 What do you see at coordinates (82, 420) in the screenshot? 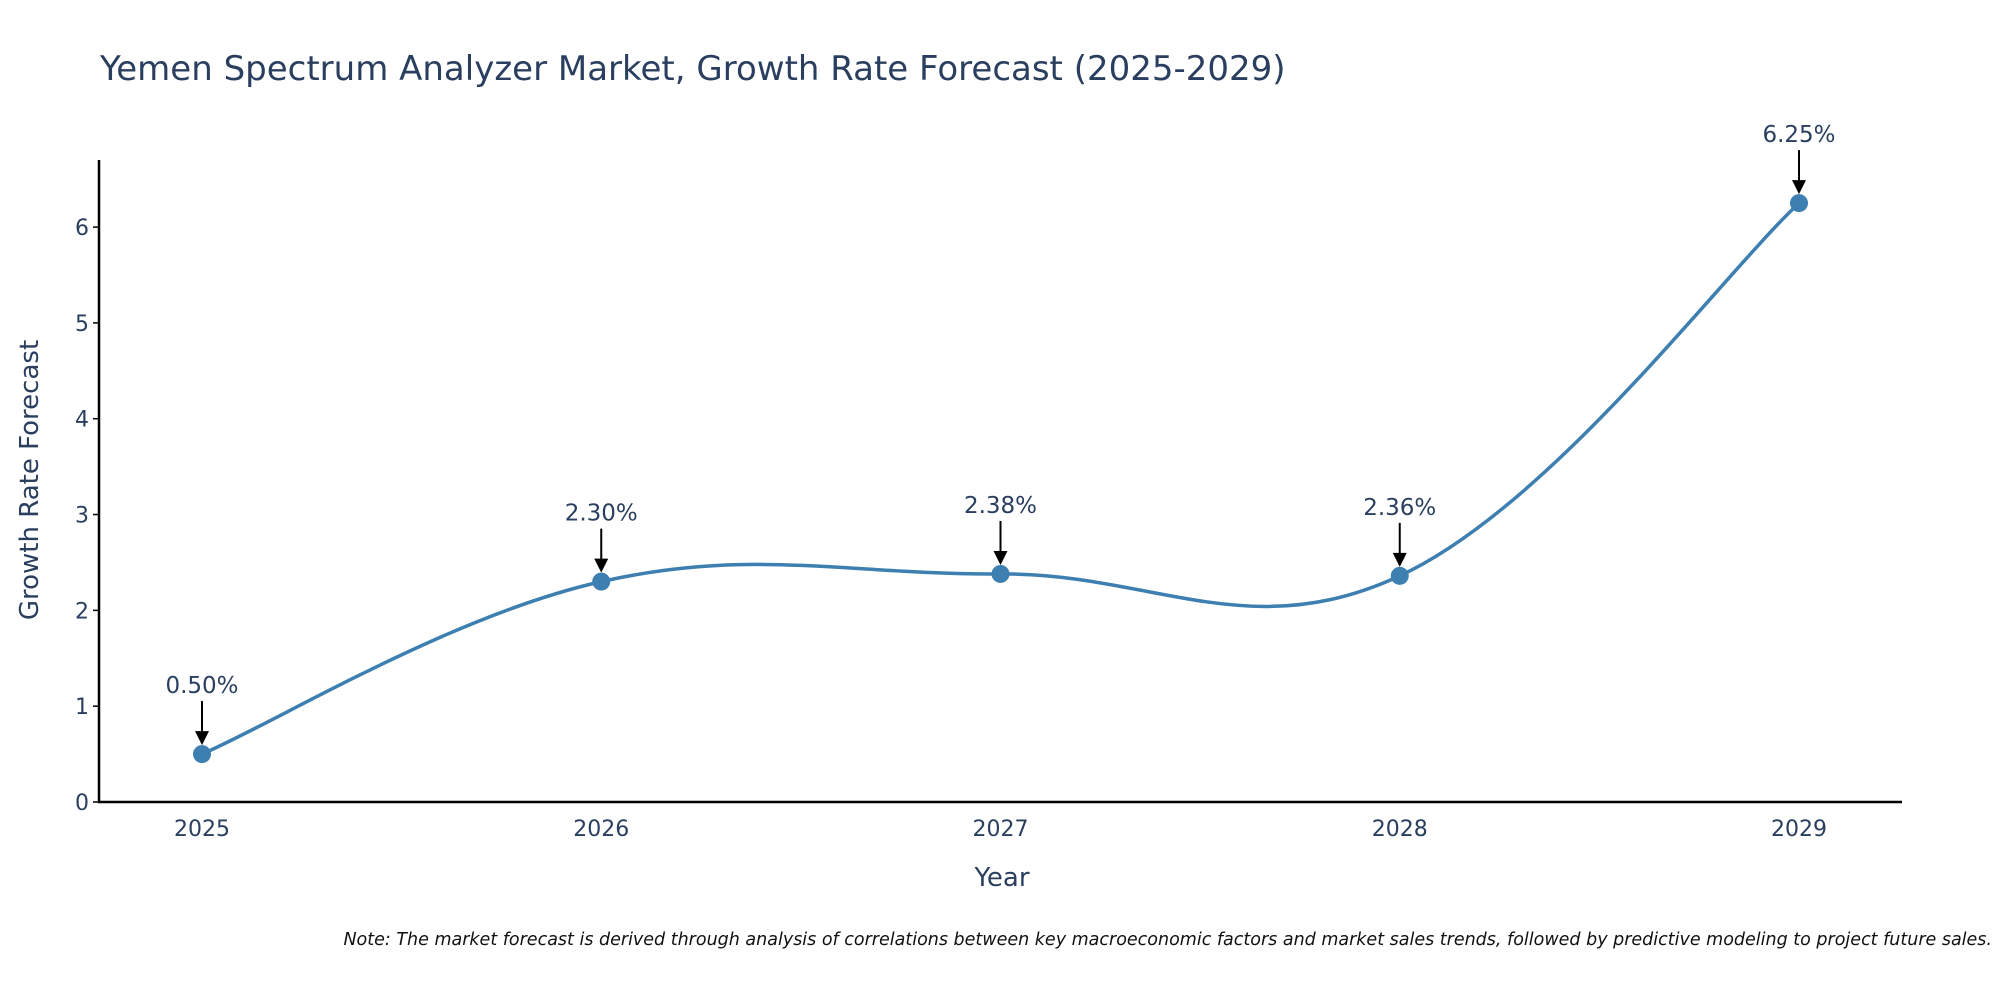
I see `y-tick-label: 4` at bounding box center [82, 420].